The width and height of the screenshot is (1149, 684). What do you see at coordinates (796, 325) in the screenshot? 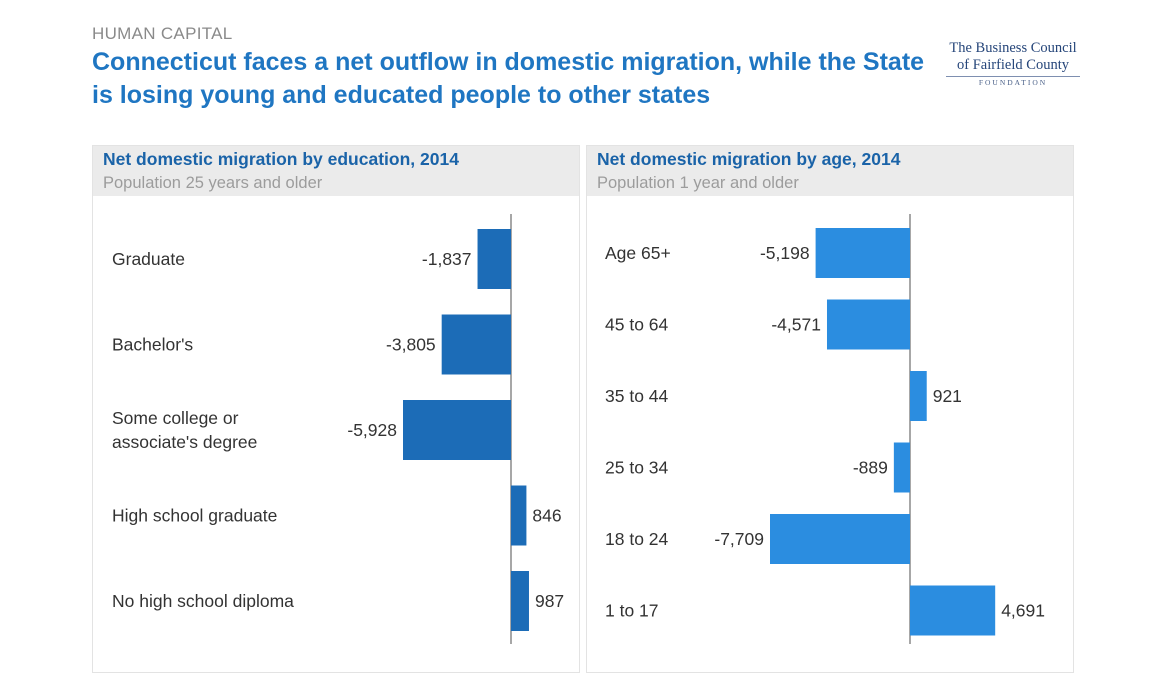
I see `value-label-45-to-64: -4,571` at bounding box center [796, 325].